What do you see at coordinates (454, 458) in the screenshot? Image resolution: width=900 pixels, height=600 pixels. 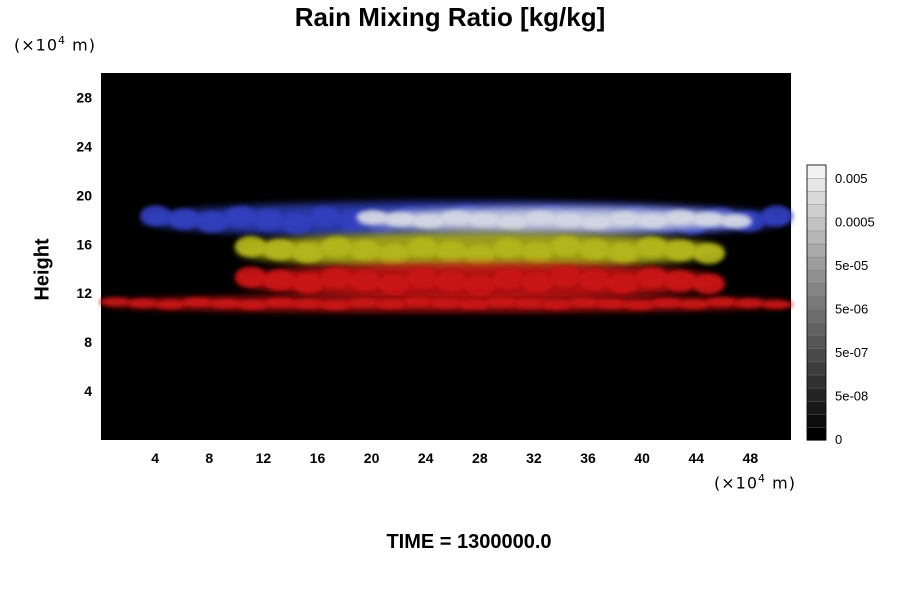 I see `x-axis-ticks: 4 8 12 16 20 24 28 32 36 40 44 48` at bounding box center [454, 458].